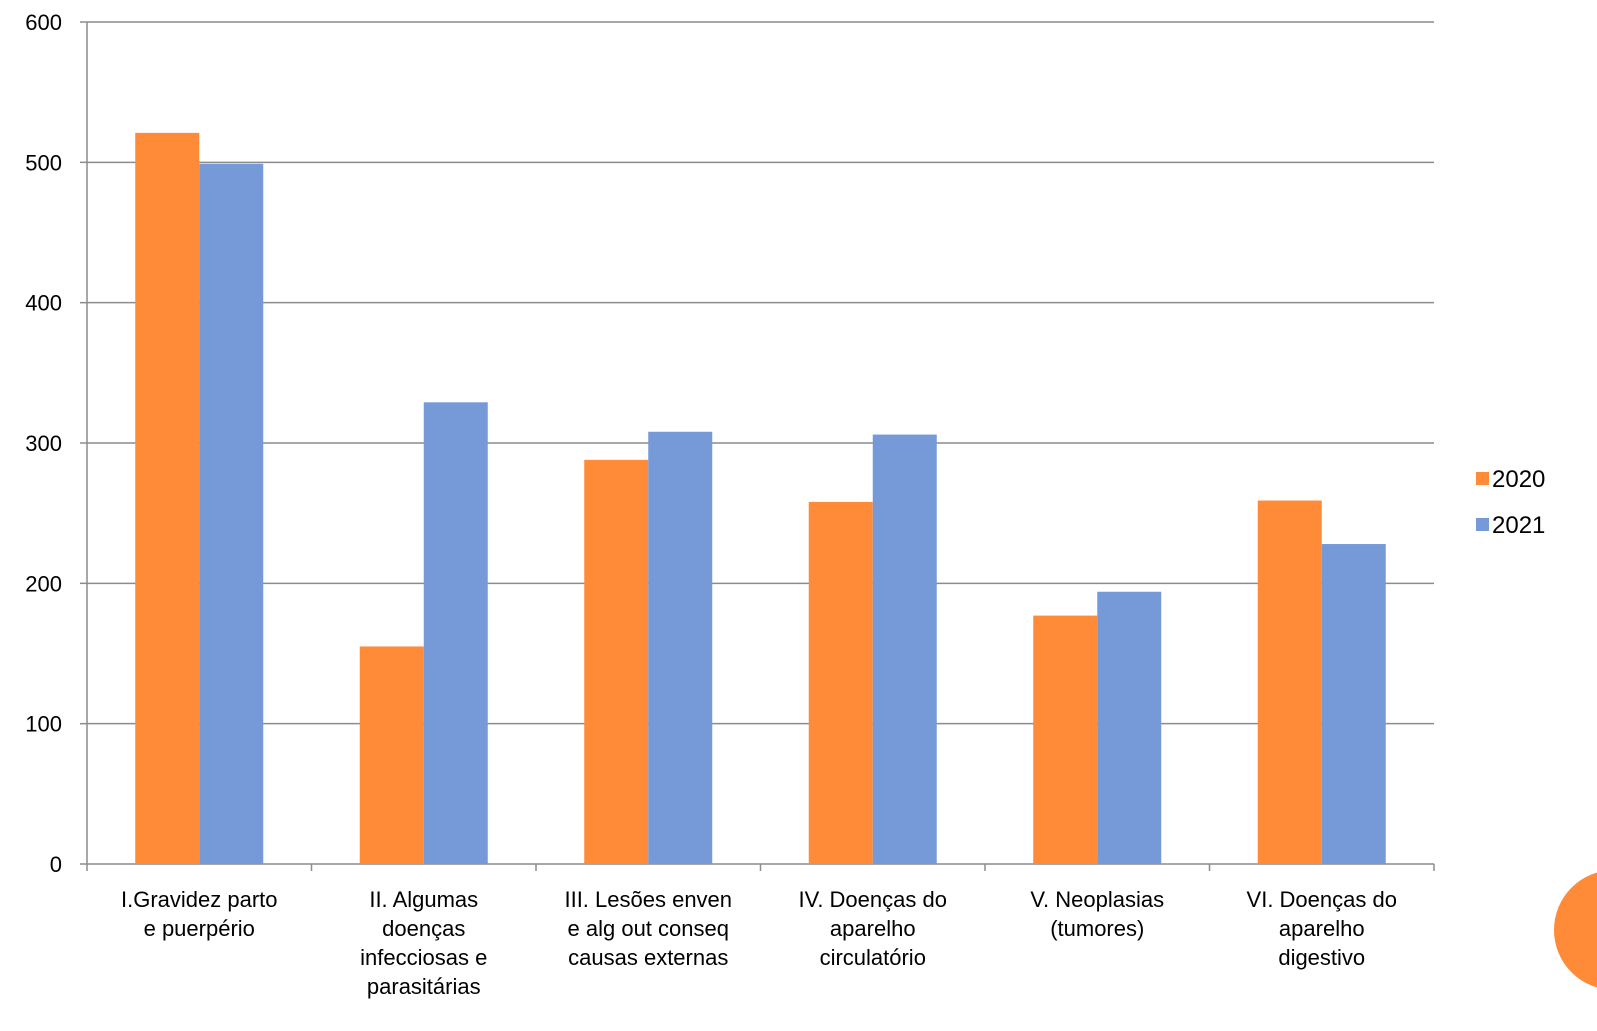 This screenshot has height=1031, width=1597. What do you see at coordinates (873, 928) in the screenshot?
I see `x-category-label-4: IV. Doenças do aparelho circulatório` at bounding box center [873, 928].